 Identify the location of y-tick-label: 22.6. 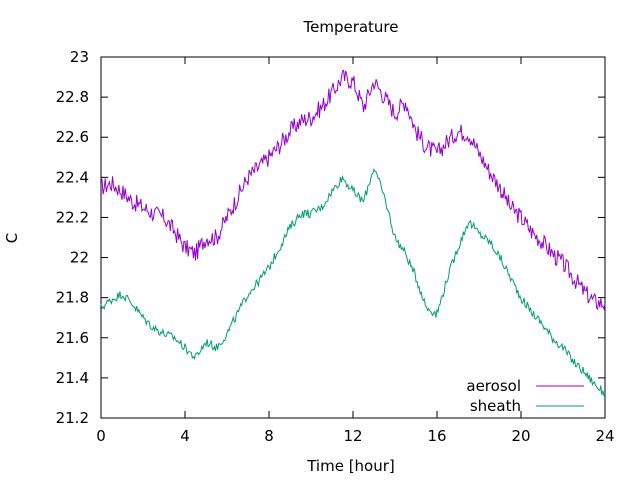
(72, 137).